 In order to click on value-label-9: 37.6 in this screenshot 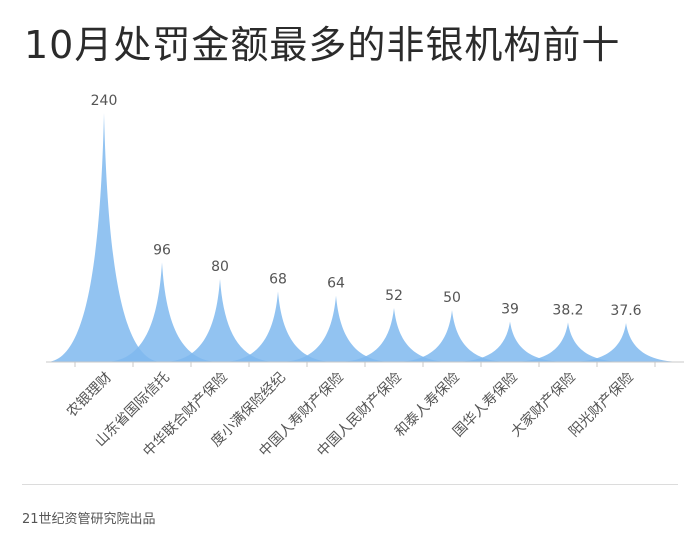, I will do `click(625, 311)`.